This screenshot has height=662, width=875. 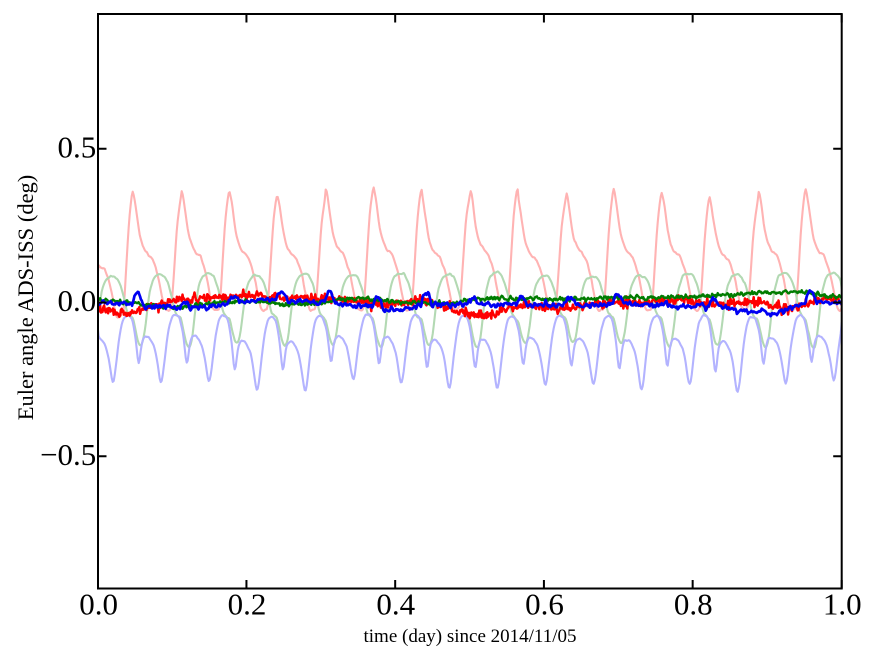 I want to click on svg-text: 0.4, so click(x=395, y=603).